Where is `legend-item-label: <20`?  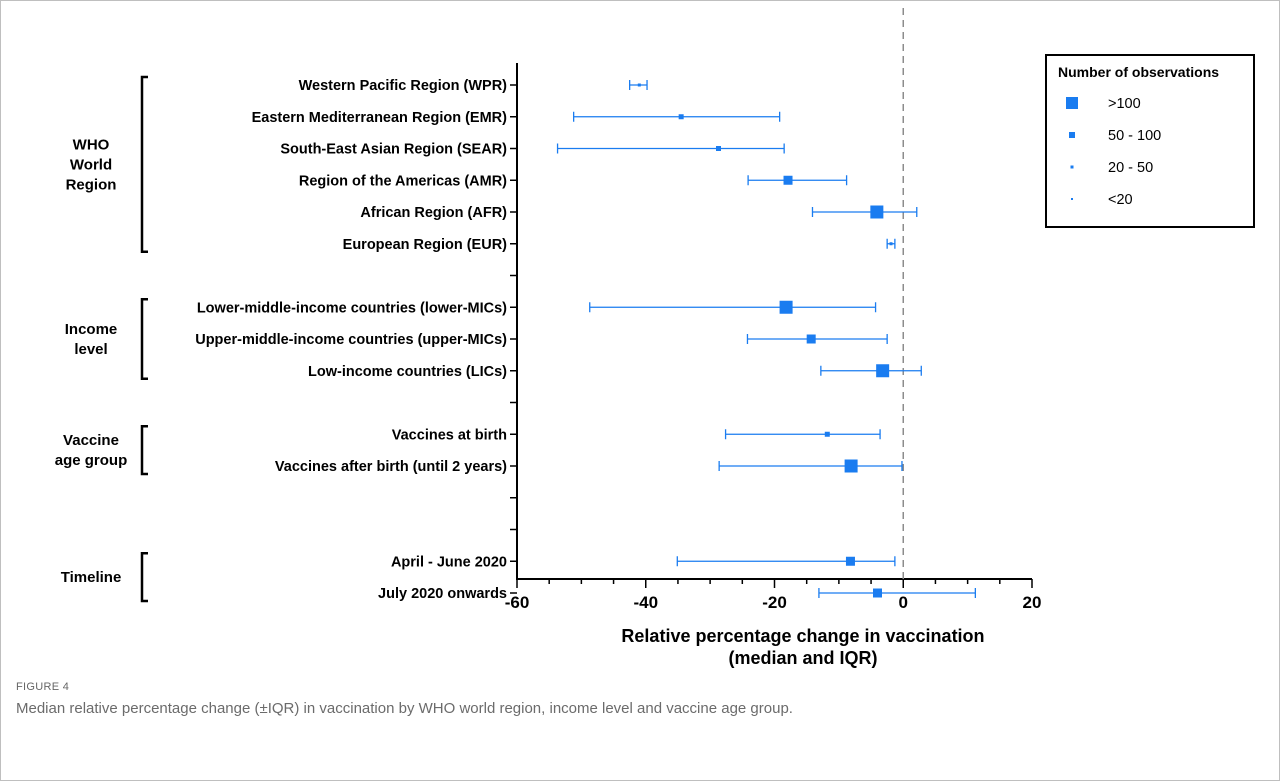 legend-item-label: <20 is located at coordinates (1120, 200).